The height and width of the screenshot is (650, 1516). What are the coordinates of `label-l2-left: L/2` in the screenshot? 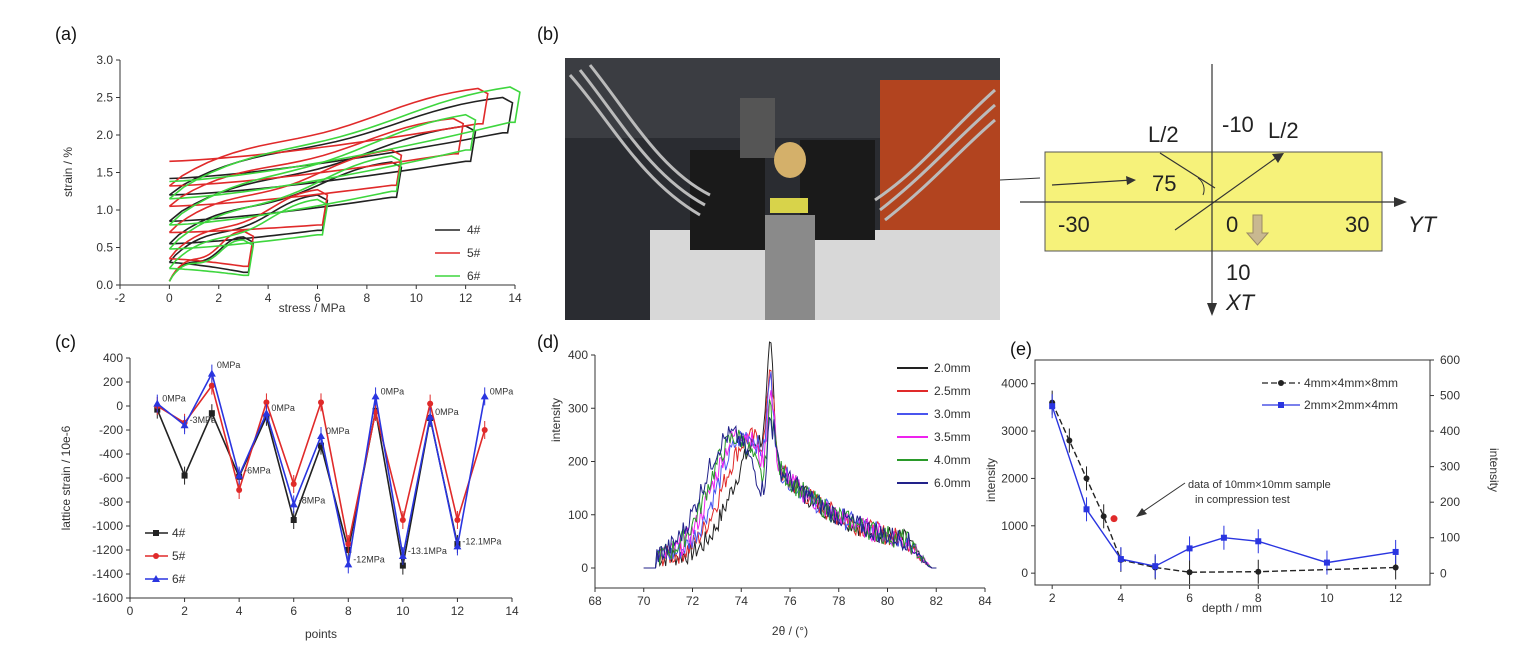 It's located at (1163, 134).